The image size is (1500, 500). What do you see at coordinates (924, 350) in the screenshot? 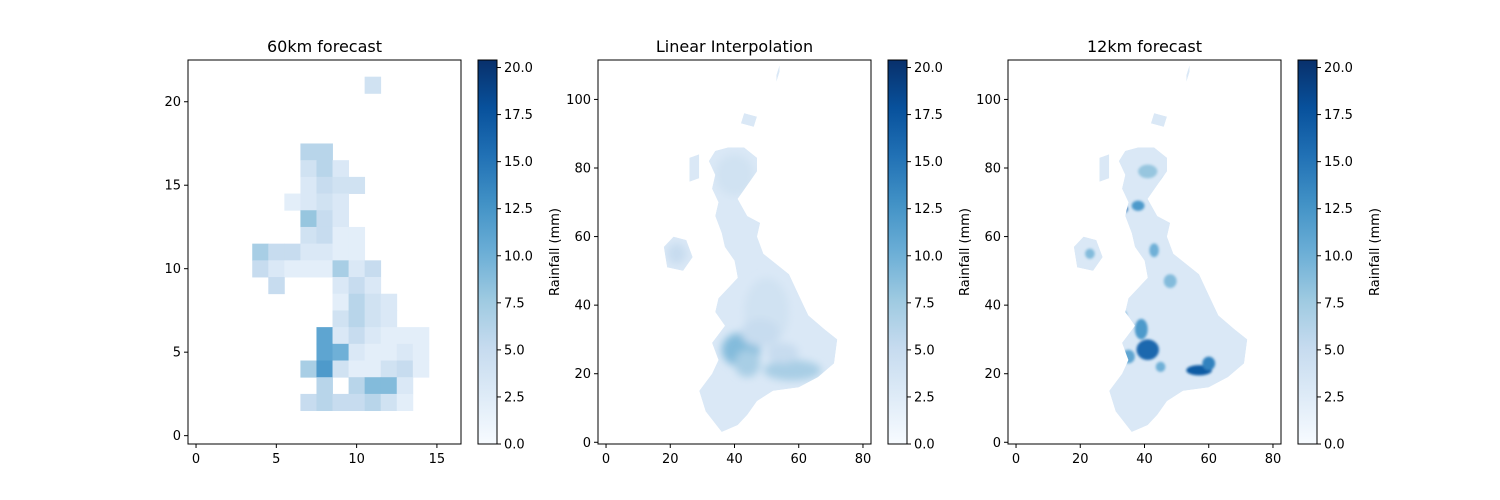
I see `colorbar-tick-label: 5.0` at bounding box center [924, 350].